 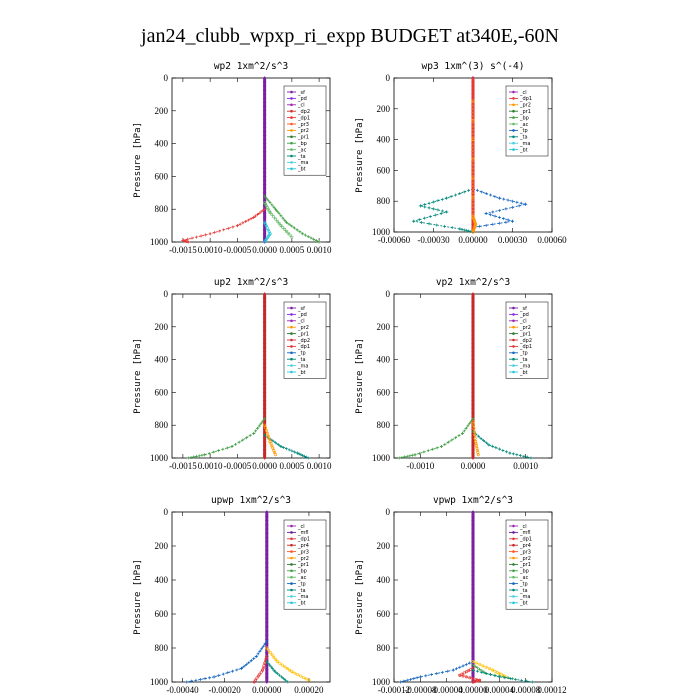 I want to click on series-ta, so click(x=502, y=676).